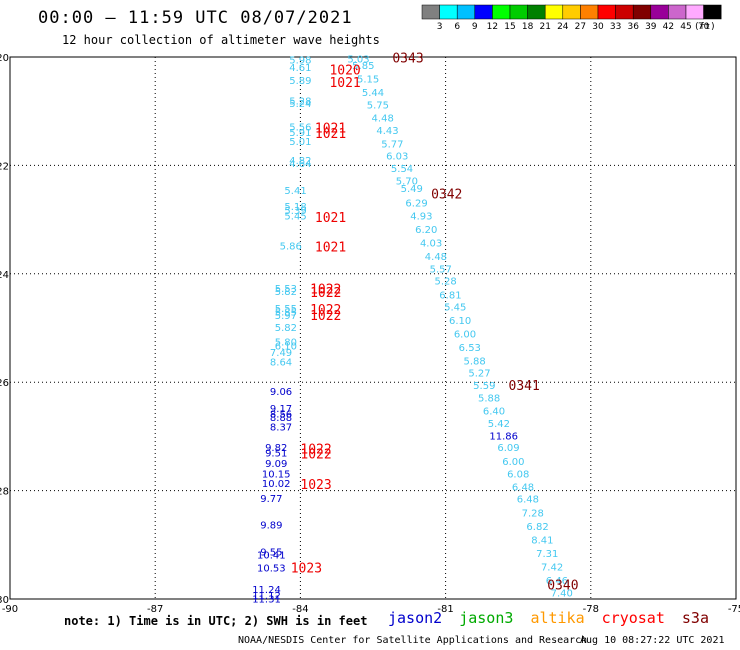  I want to click on swh-value-label: 4.61, so click(300, 68).